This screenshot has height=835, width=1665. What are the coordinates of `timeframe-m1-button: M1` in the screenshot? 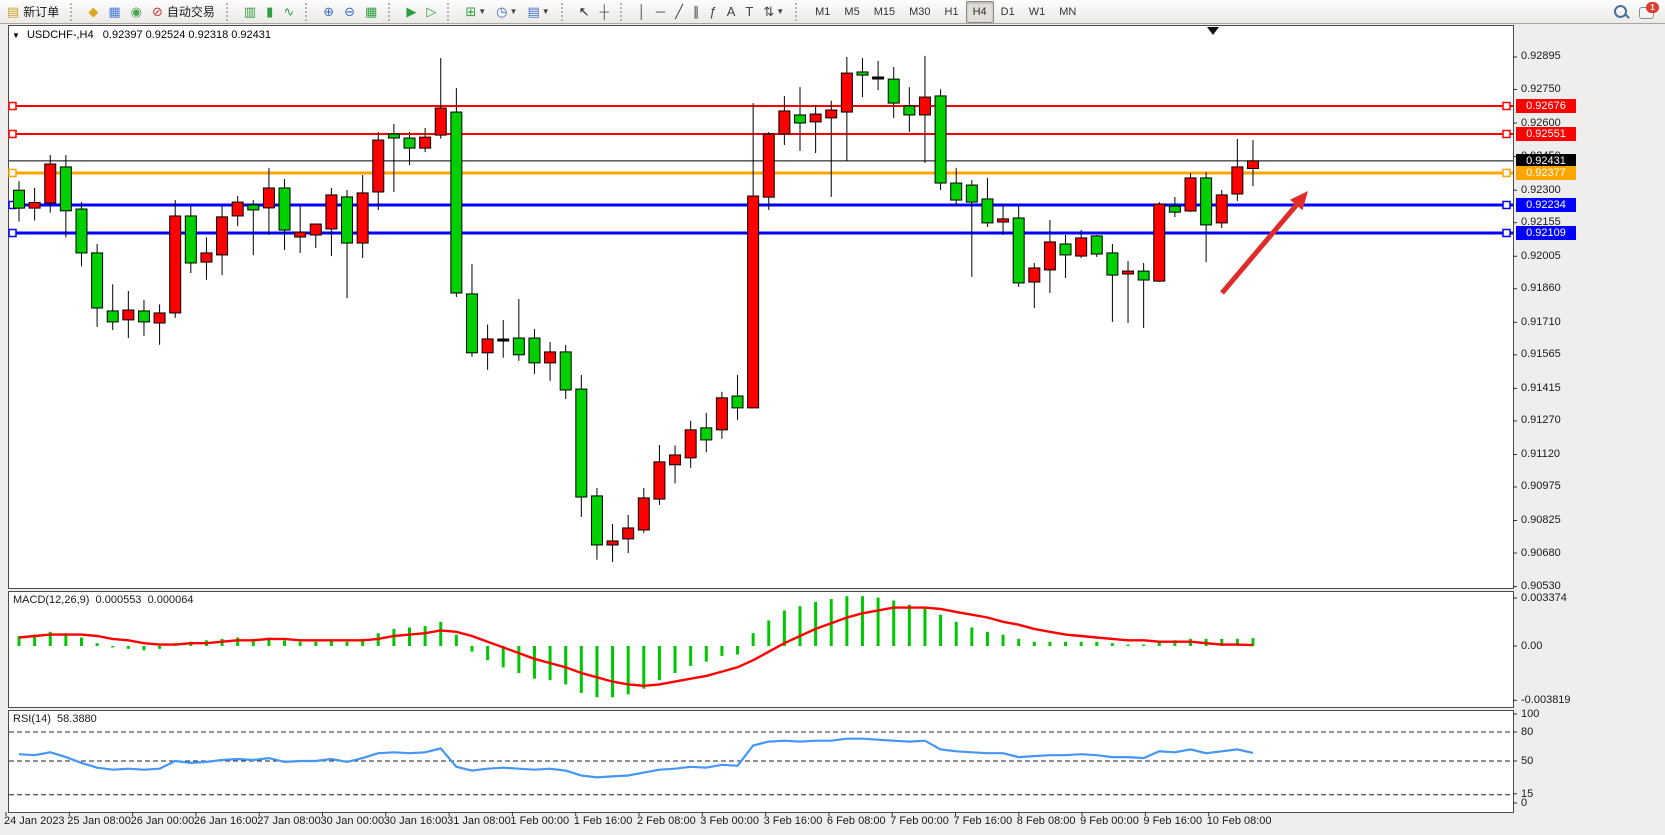 It's located at (823, 11).